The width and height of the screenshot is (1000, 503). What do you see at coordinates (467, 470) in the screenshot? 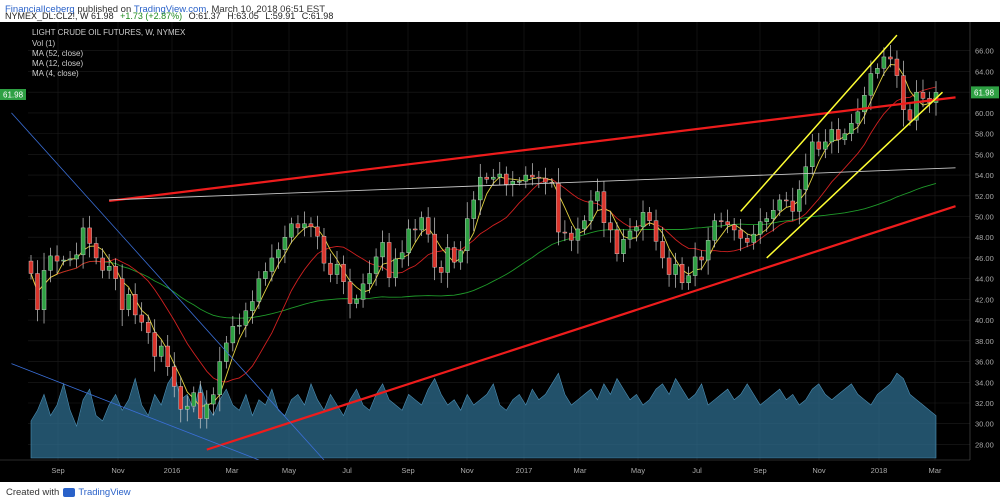
I see `time-tick-label: Nov` at bounding box center [467, 470].